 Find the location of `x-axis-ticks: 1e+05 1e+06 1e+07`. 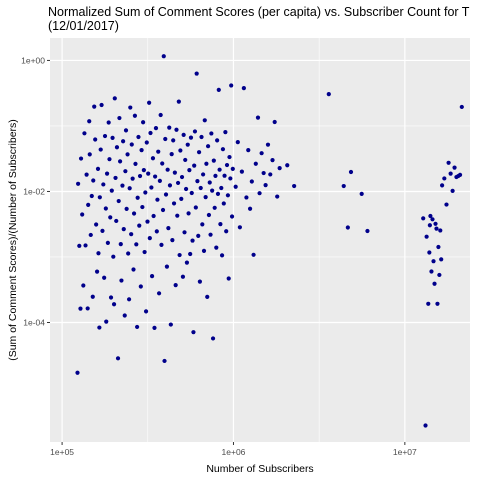

x-axis-ticks: 1e+05 1e+06 1e+07 is located at coordinates (233, 449).